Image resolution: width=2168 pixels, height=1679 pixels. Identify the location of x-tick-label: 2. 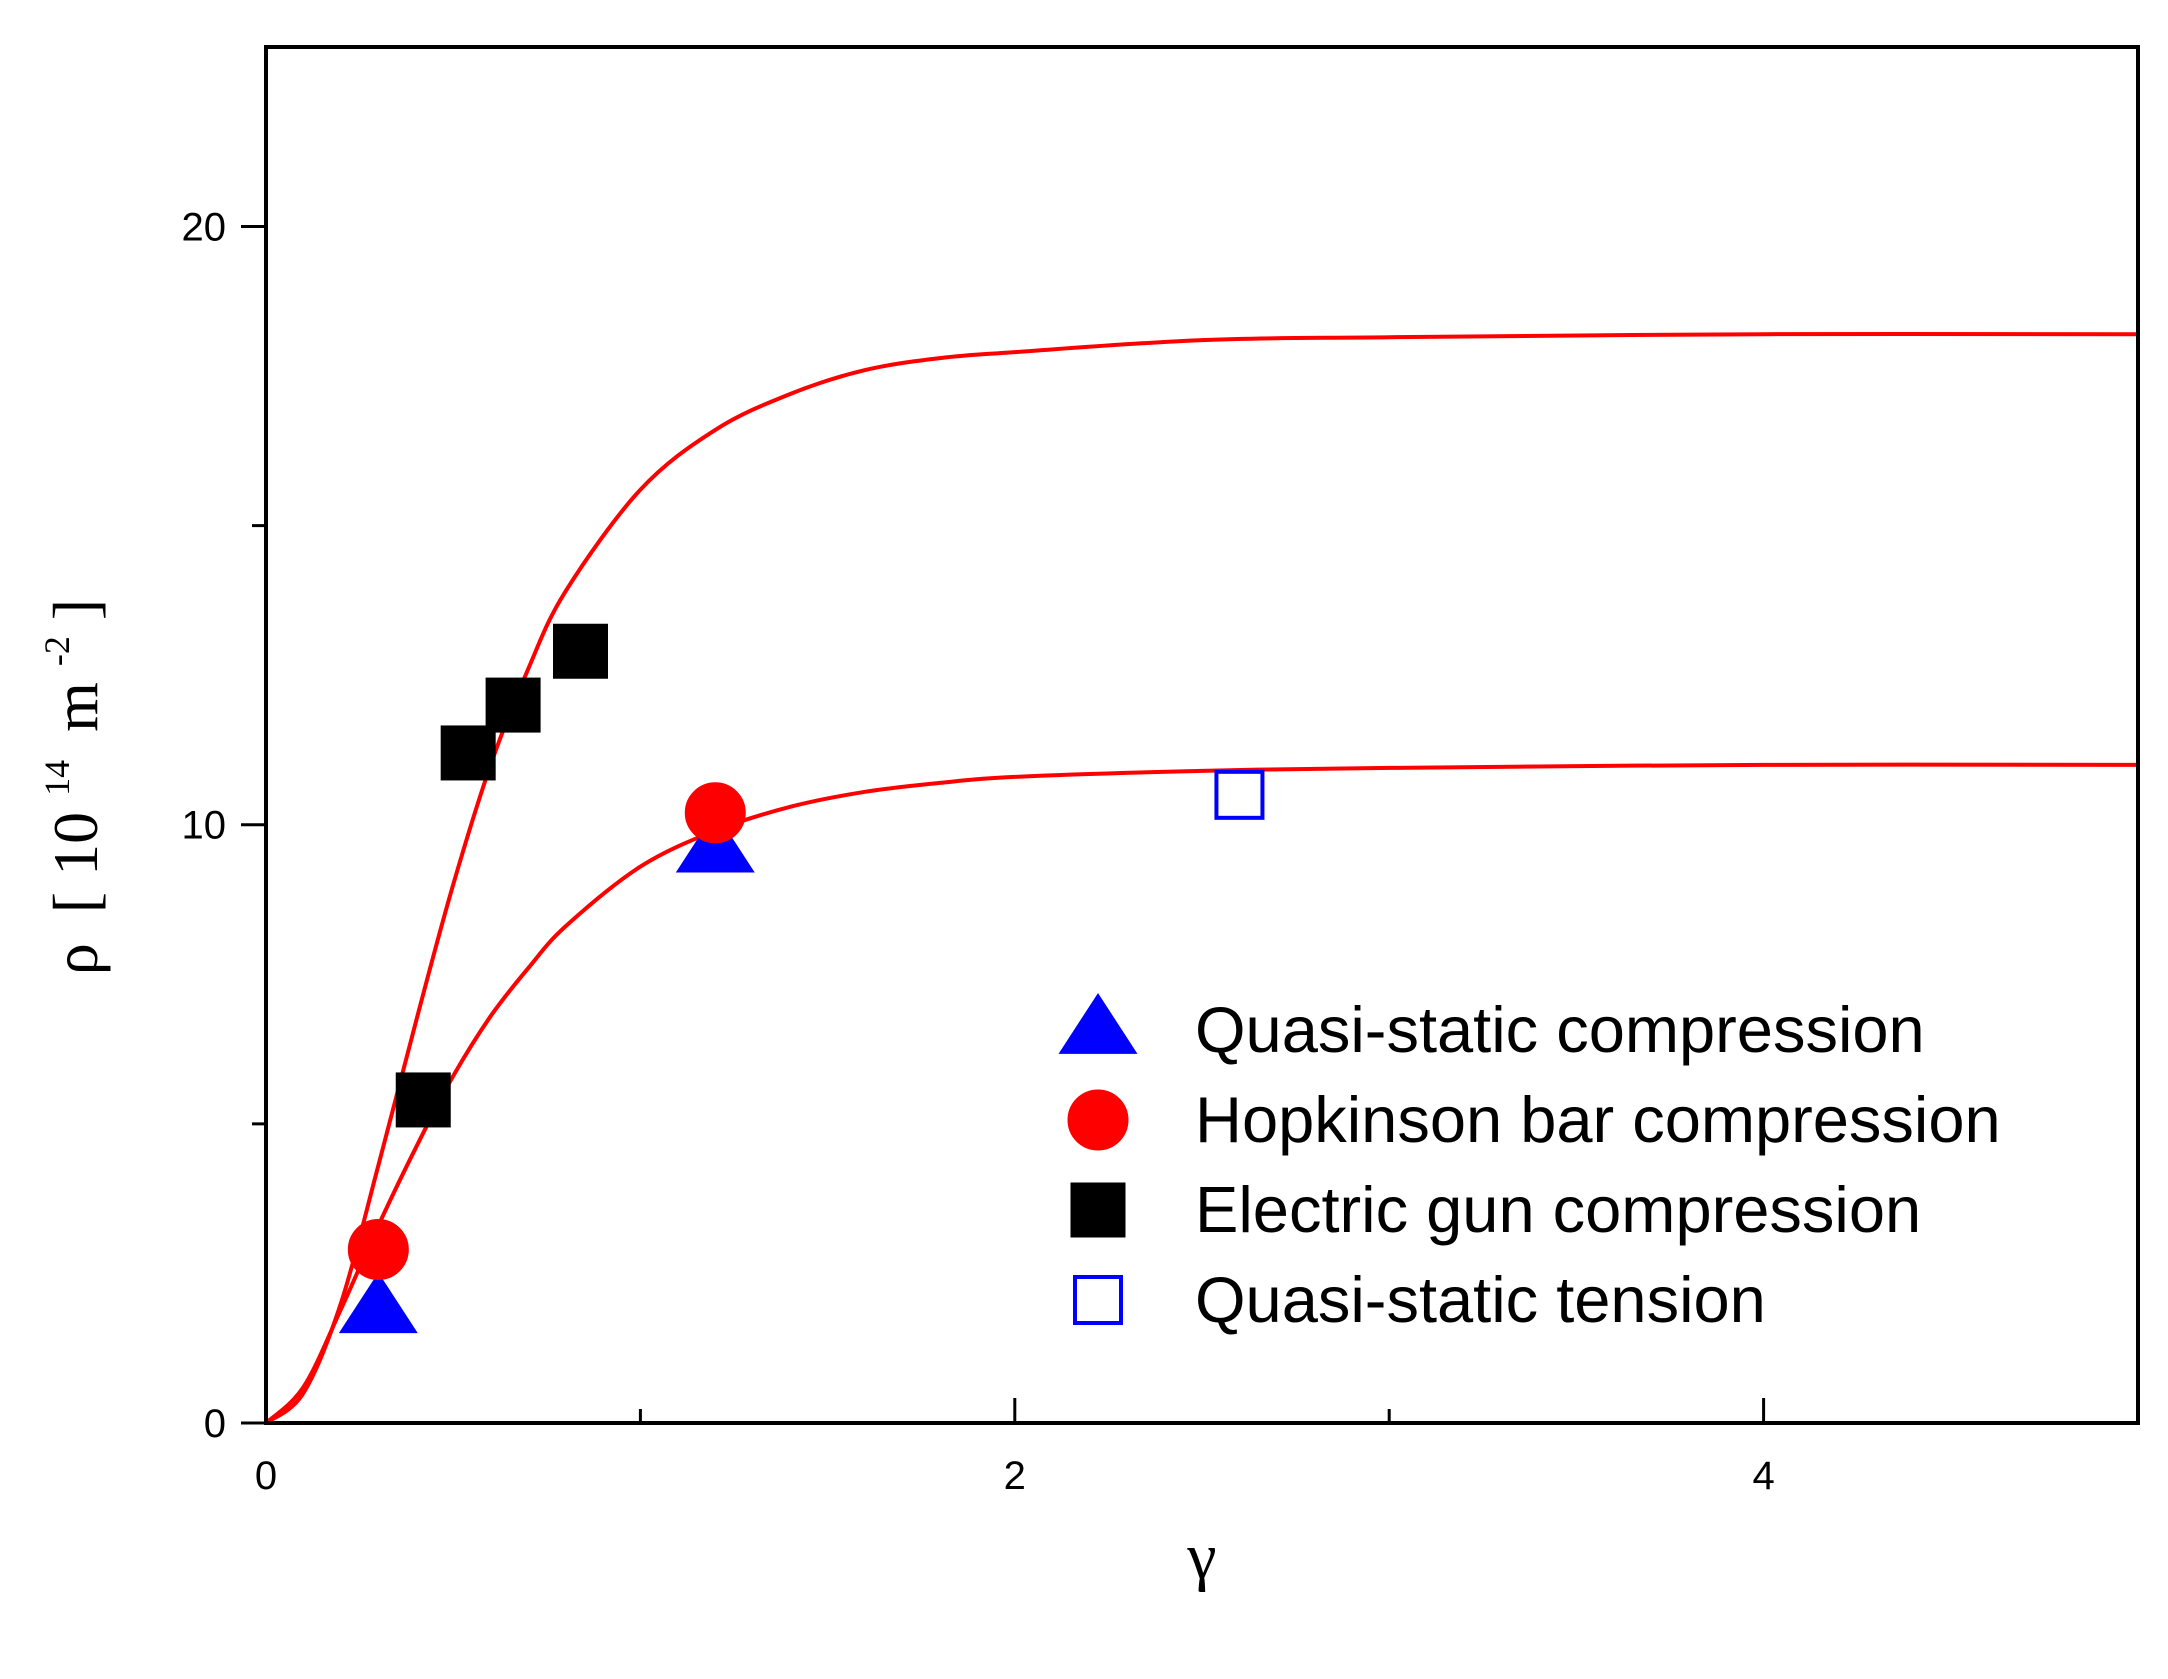
(1015, 1476).